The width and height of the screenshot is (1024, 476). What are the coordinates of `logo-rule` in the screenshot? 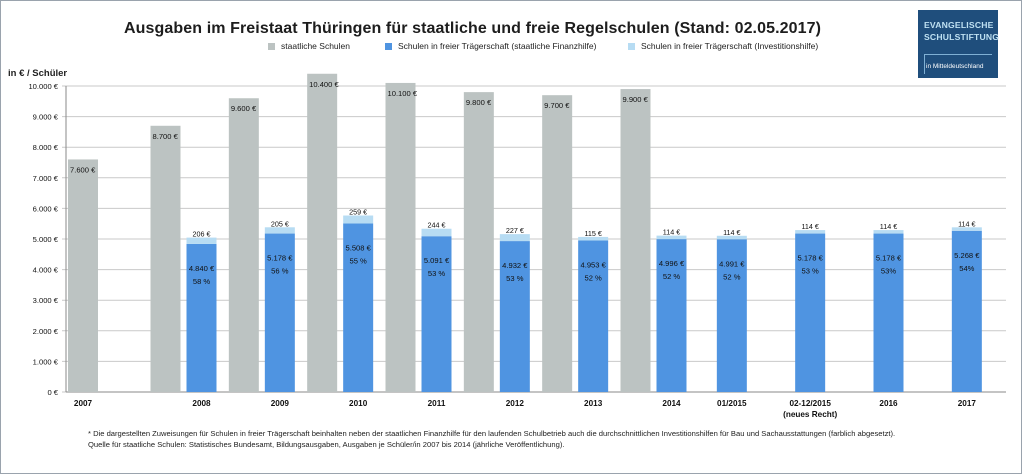 It's located at (958, 54).